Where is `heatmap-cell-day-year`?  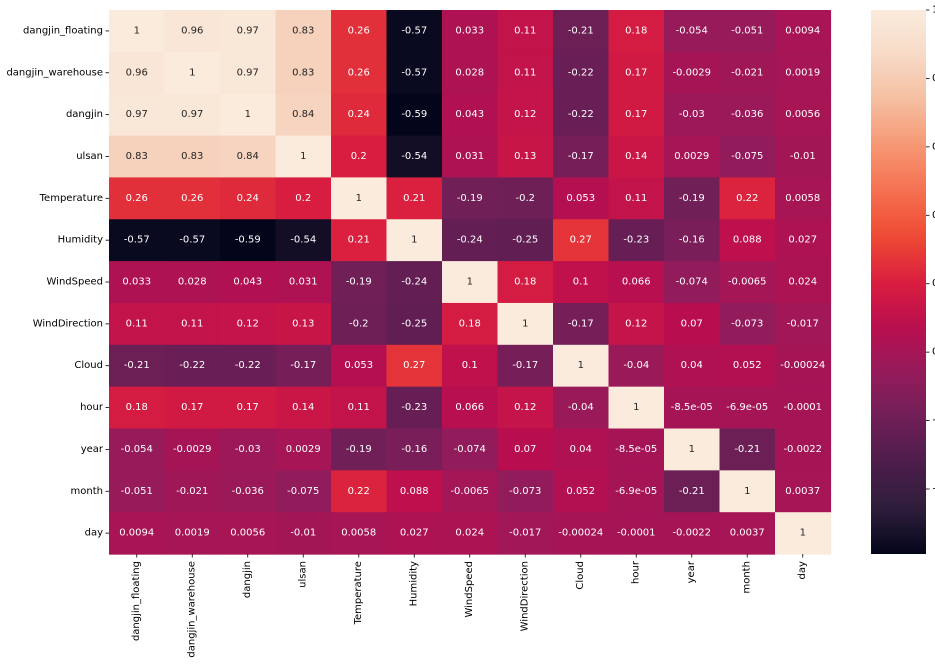 heatmap-cell-day-year is located at coordinates (692, 533).